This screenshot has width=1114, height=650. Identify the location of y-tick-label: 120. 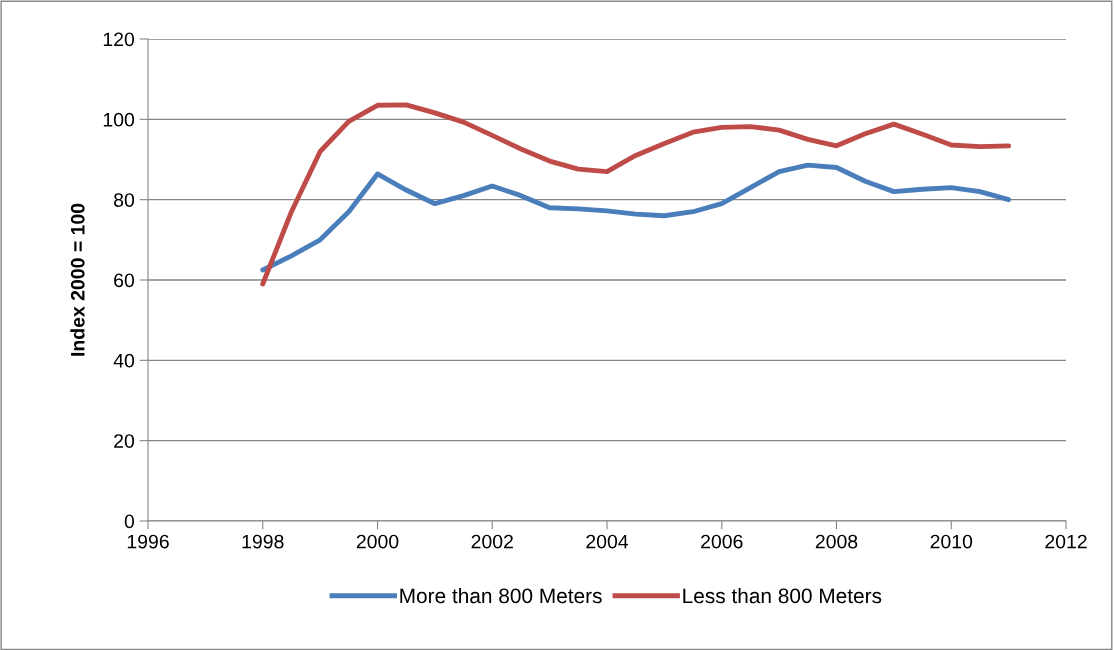
(119, 39).